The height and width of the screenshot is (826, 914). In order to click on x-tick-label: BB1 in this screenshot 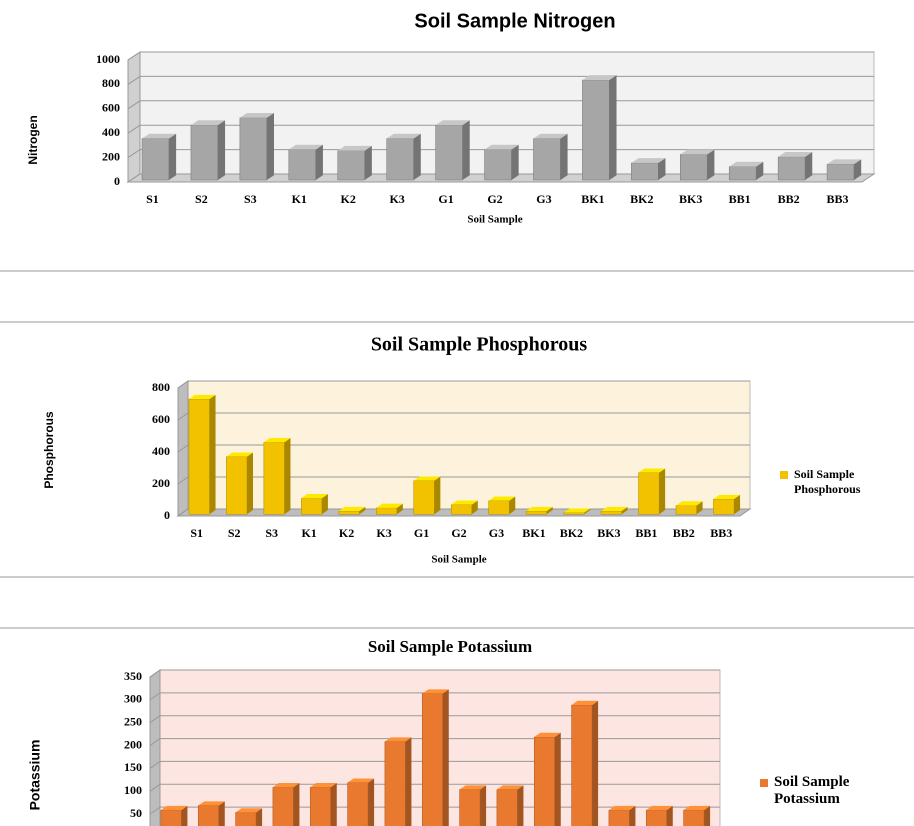, I will do `click(646, 533)`.